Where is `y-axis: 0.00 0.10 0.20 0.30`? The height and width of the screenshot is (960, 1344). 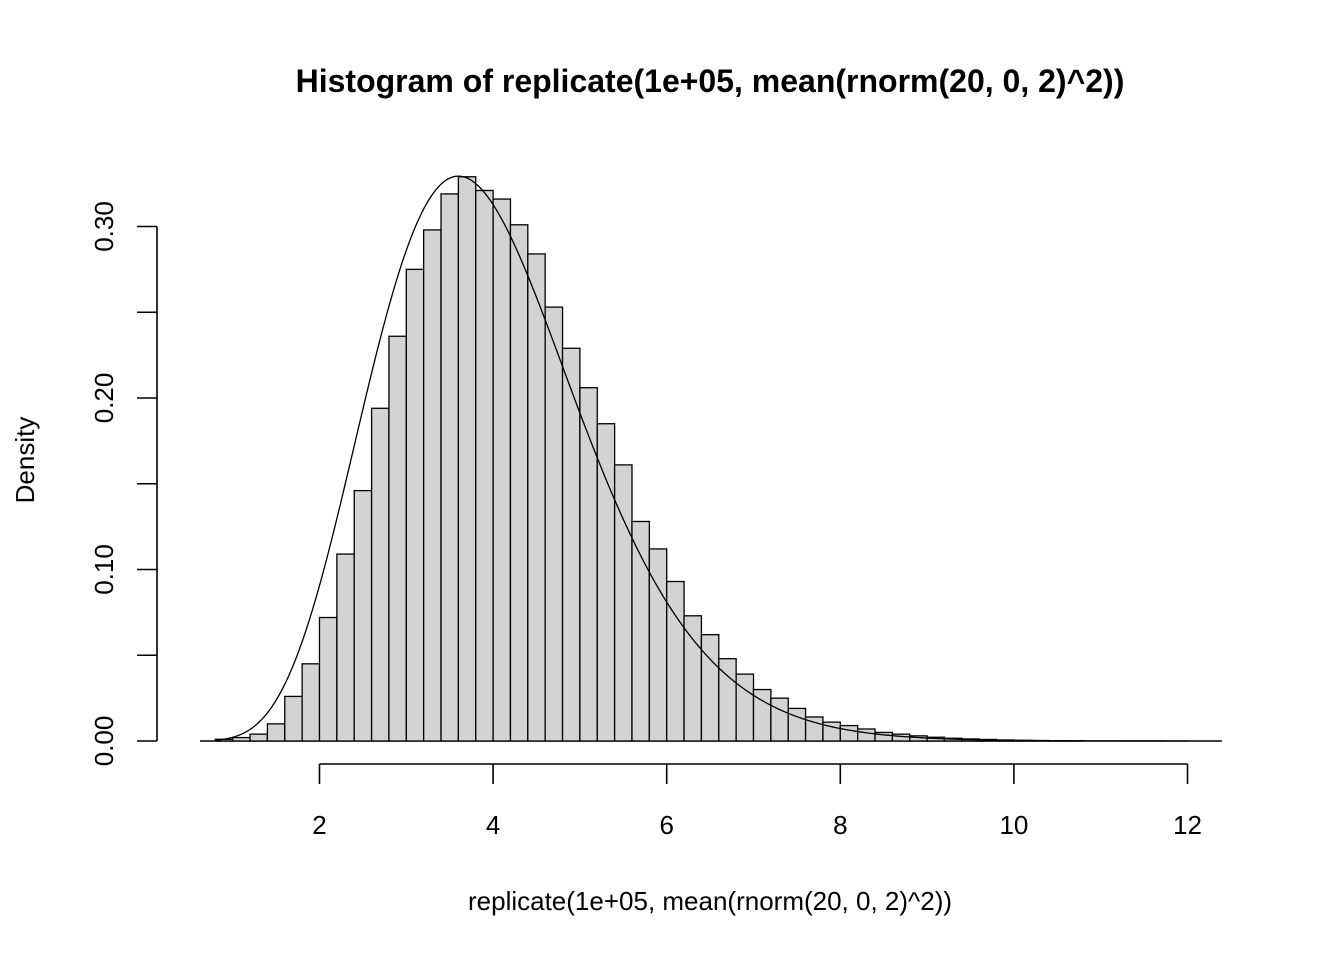 y-axis: 0.00 0.10 0.20 0.30 is located at coordinates (123, 484).